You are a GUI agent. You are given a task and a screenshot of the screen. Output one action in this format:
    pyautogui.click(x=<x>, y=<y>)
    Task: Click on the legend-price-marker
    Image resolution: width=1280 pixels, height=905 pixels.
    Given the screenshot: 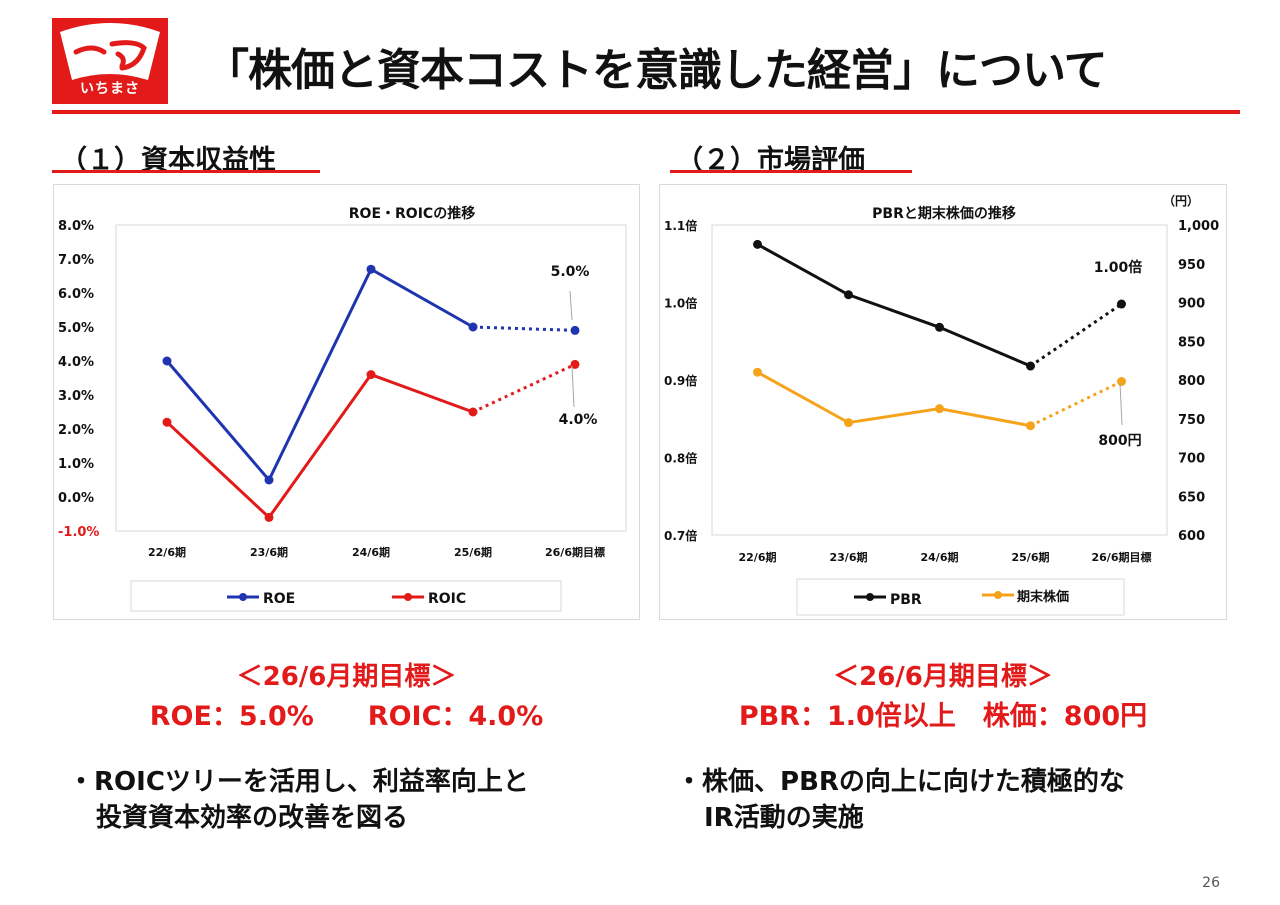 What is the action you would take?
    pyautogui.click(x=998, y=595)
    